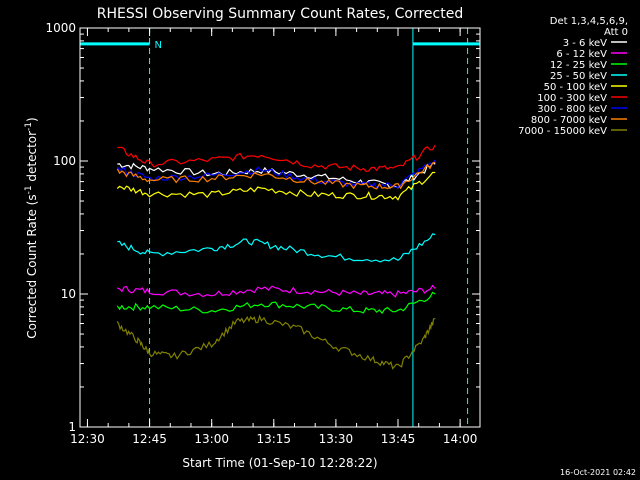 Image resolution: width=640 pixels, height=480 pixels. I want to click on series-line-800-7000keV, so click(276, 175).